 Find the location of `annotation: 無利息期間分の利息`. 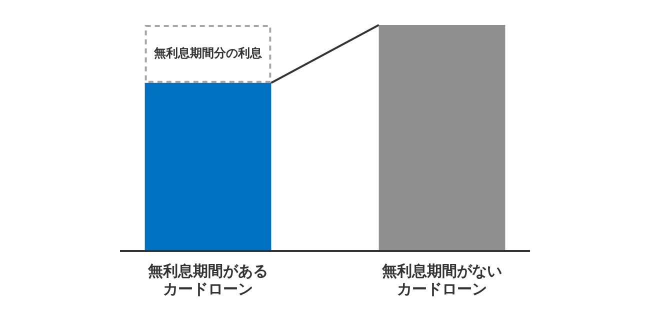

annotation: 無利息期間分の利息 is located at coordinates (208, 53).